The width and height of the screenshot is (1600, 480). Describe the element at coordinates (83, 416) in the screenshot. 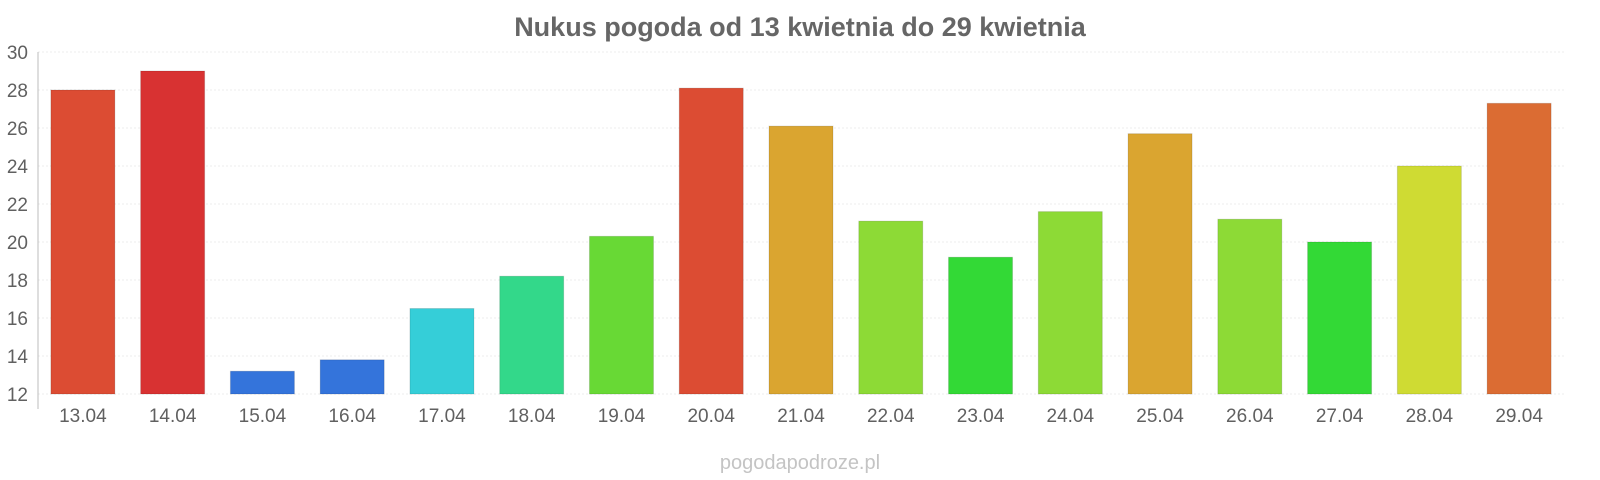

I see `x-tick-label: 13.04` at that location.